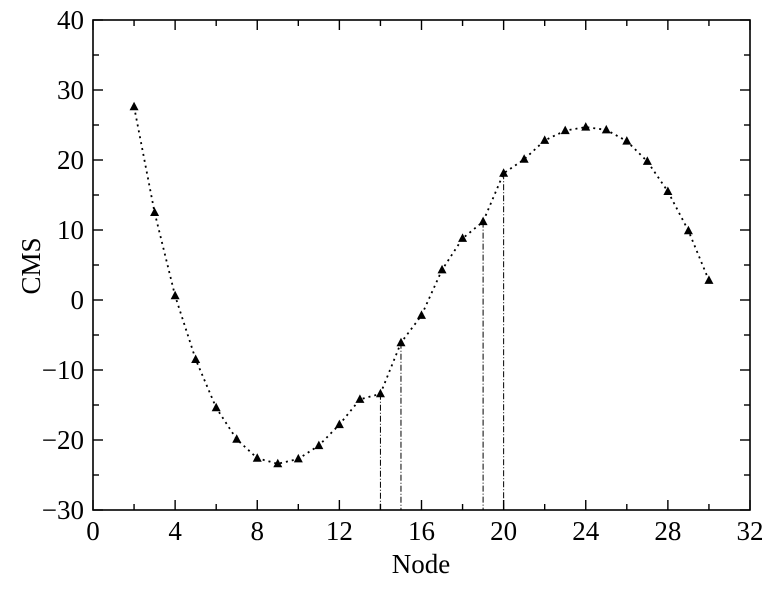 Image resolution: width=775 pixels, height=591 pixels. Describe the element at coordinates (339, 531) in the screenshot. I see `x-tick-label: 12` at that location.